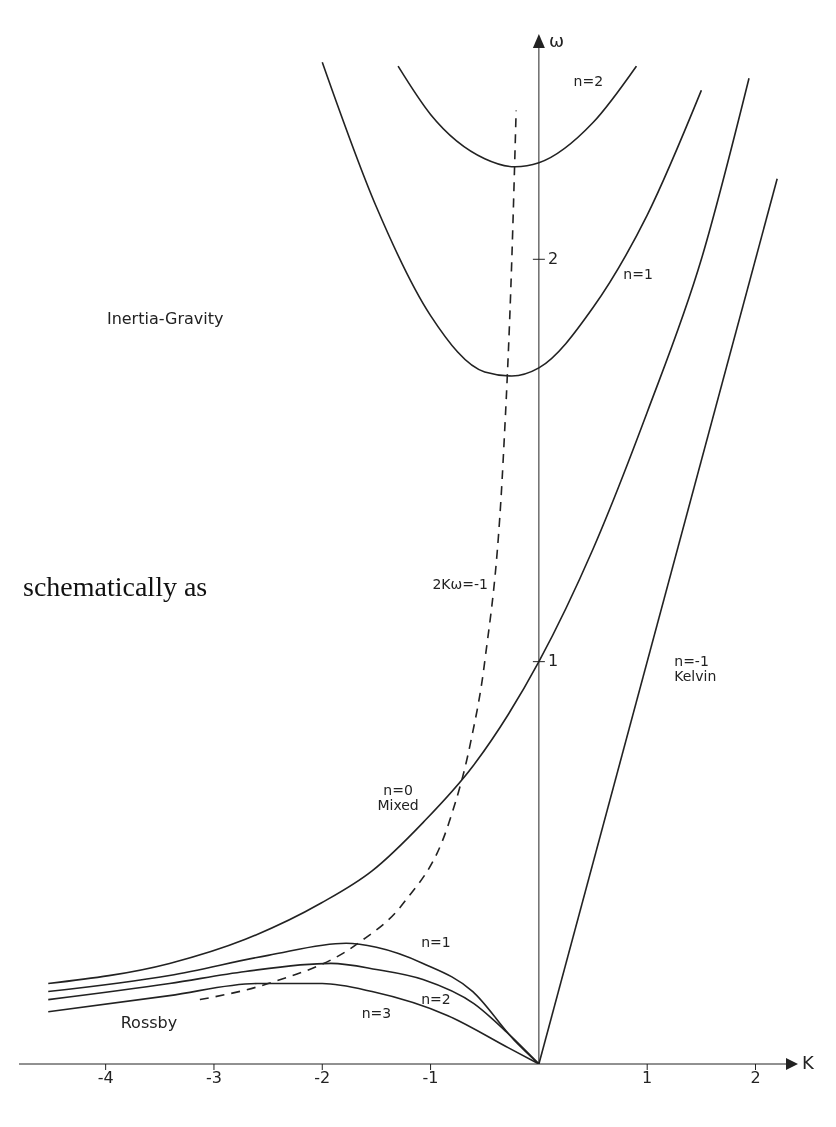  Describe the element at coordinates (149, 1023) in the screenshot. I see `annotation: Rossby` at that location.